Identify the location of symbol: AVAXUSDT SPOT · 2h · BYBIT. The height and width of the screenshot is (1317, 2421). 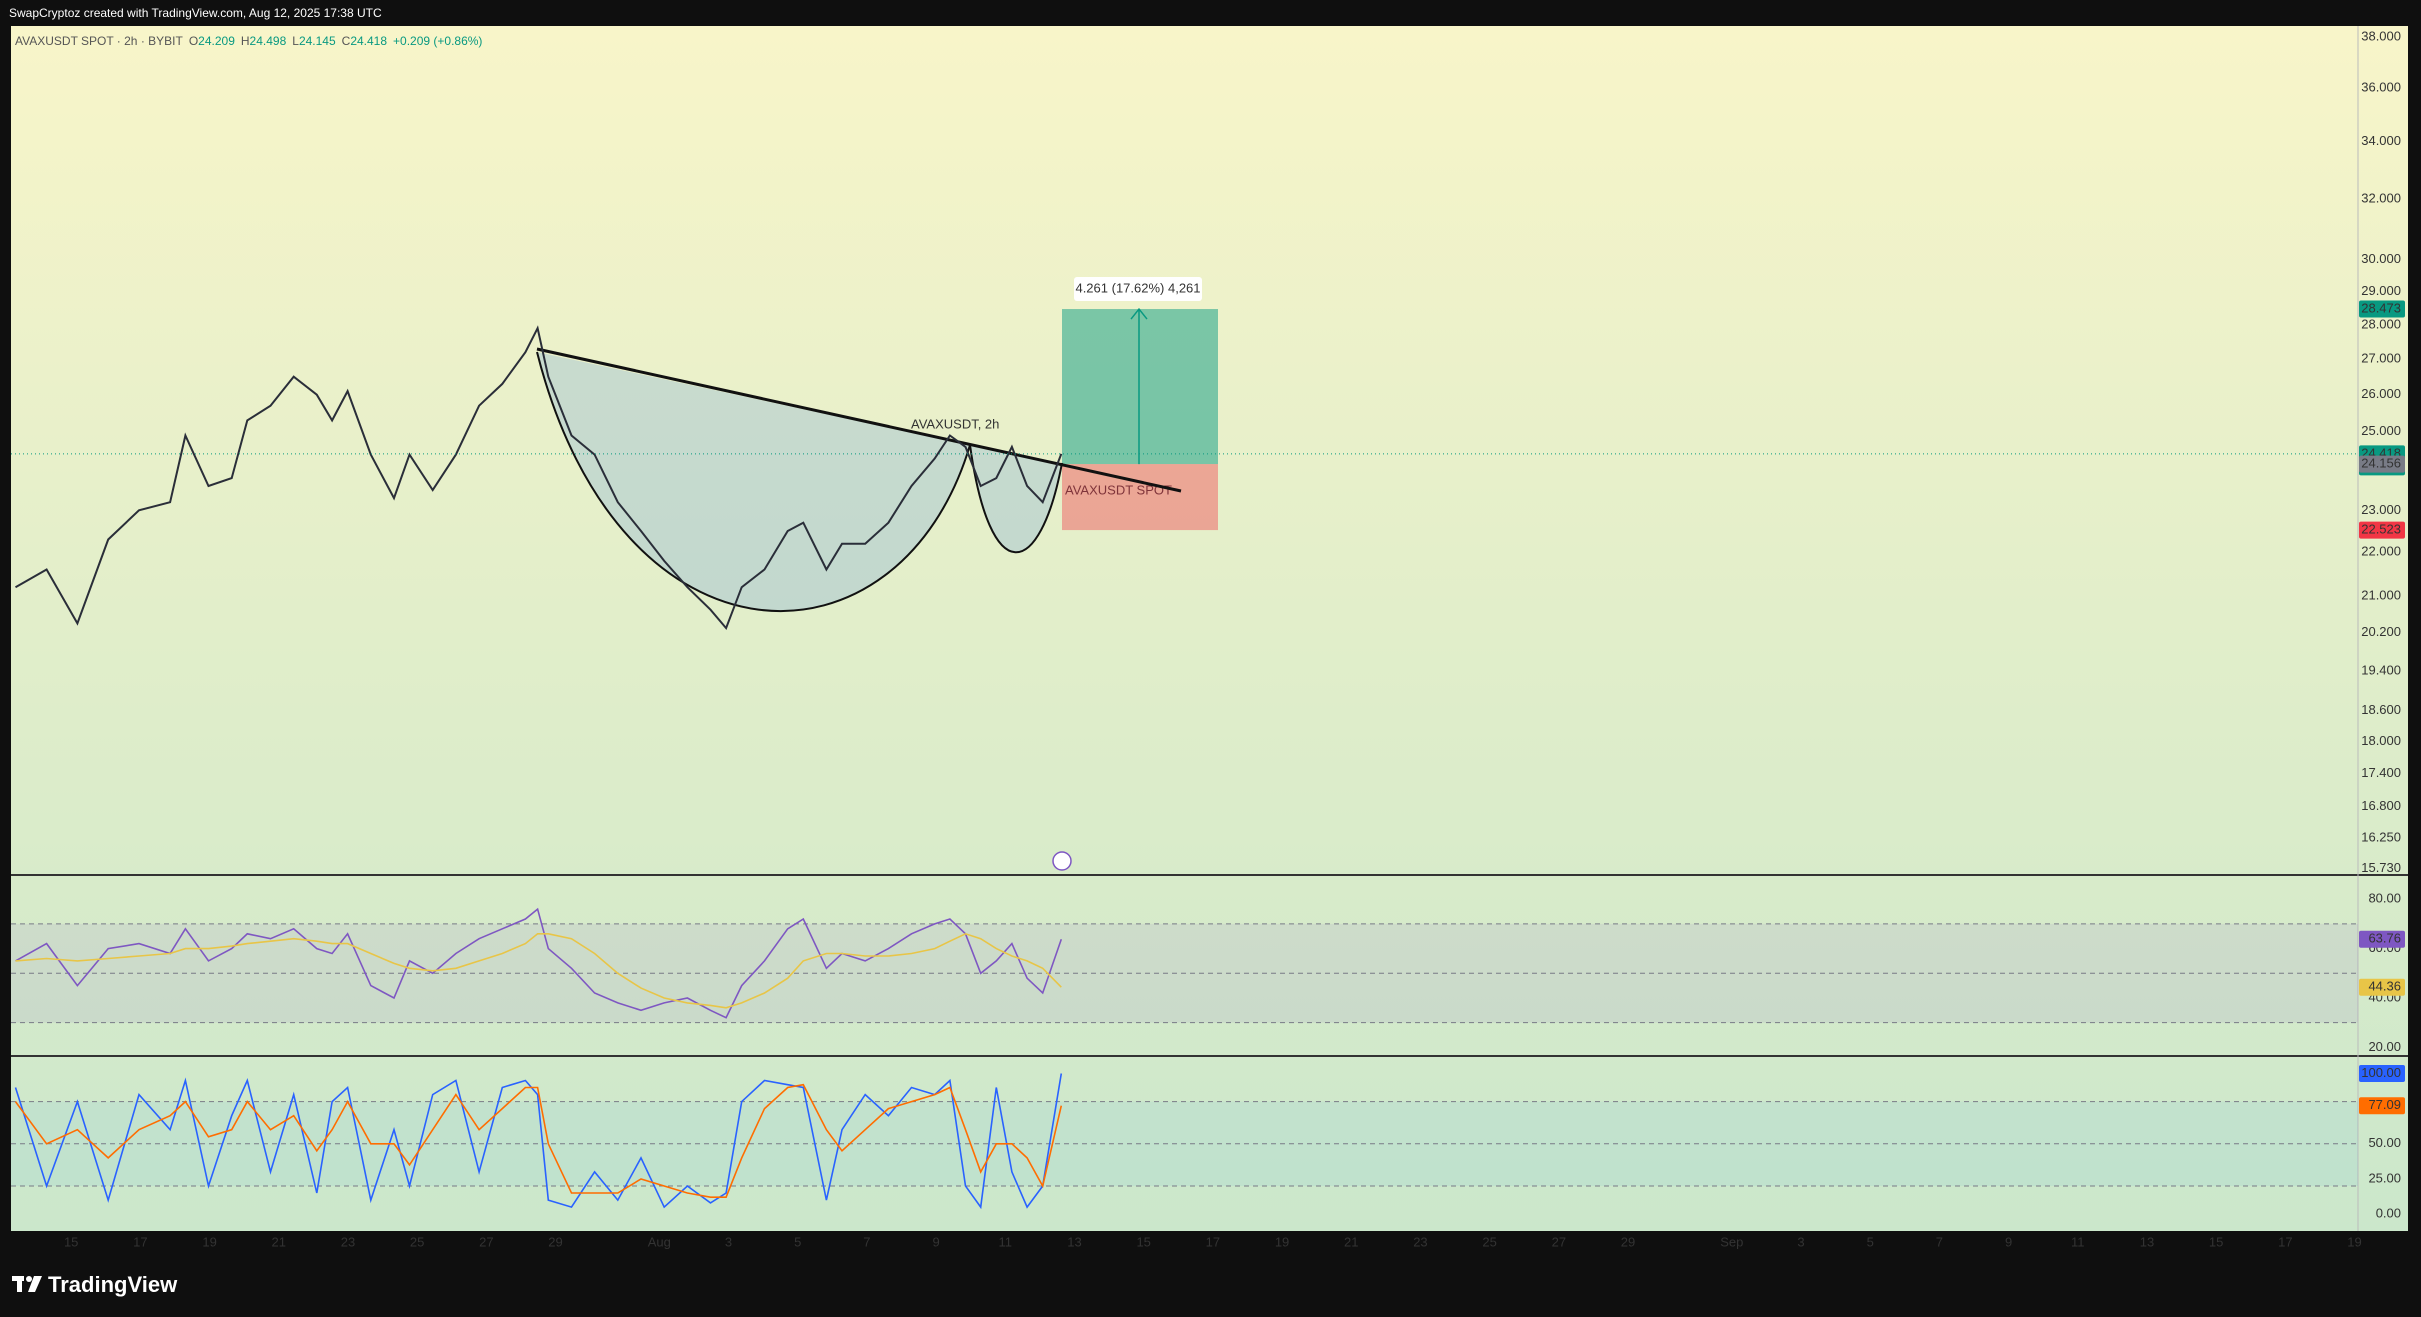
(99, 41).